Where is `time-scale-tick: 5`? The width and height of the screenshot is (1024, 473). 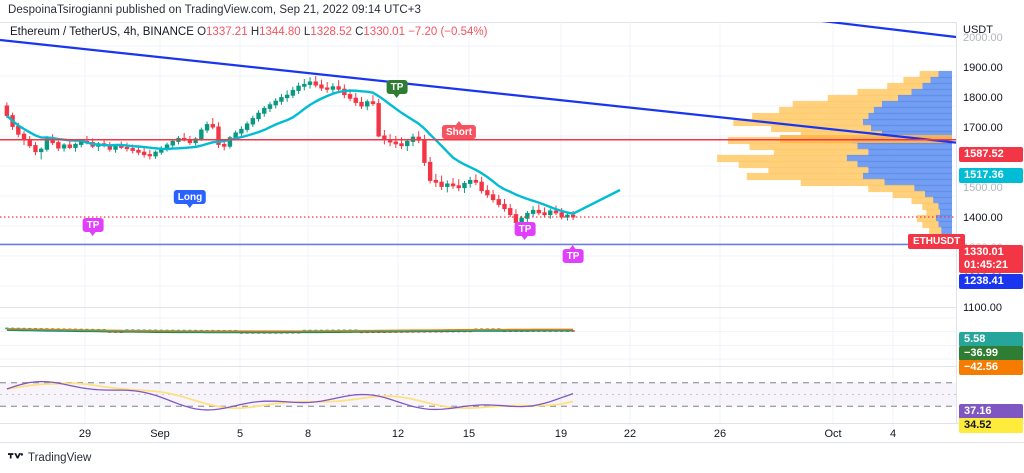 time-scale-tick: 5 is located at coordinates (240, 434).